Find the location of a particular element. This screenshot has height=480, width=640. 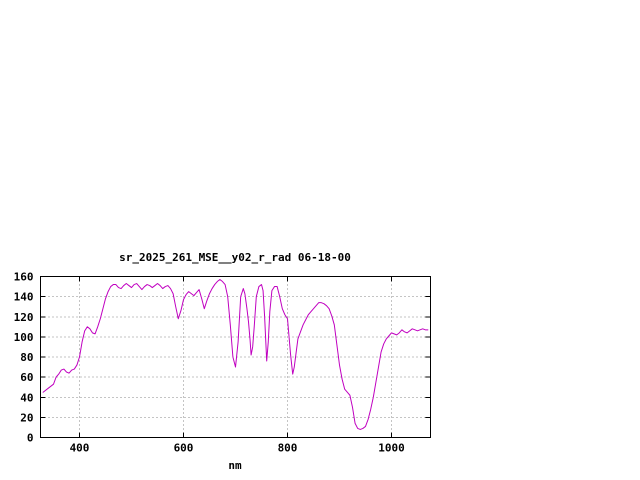

x-axis-label: nm is located at coordinates (235, 465).